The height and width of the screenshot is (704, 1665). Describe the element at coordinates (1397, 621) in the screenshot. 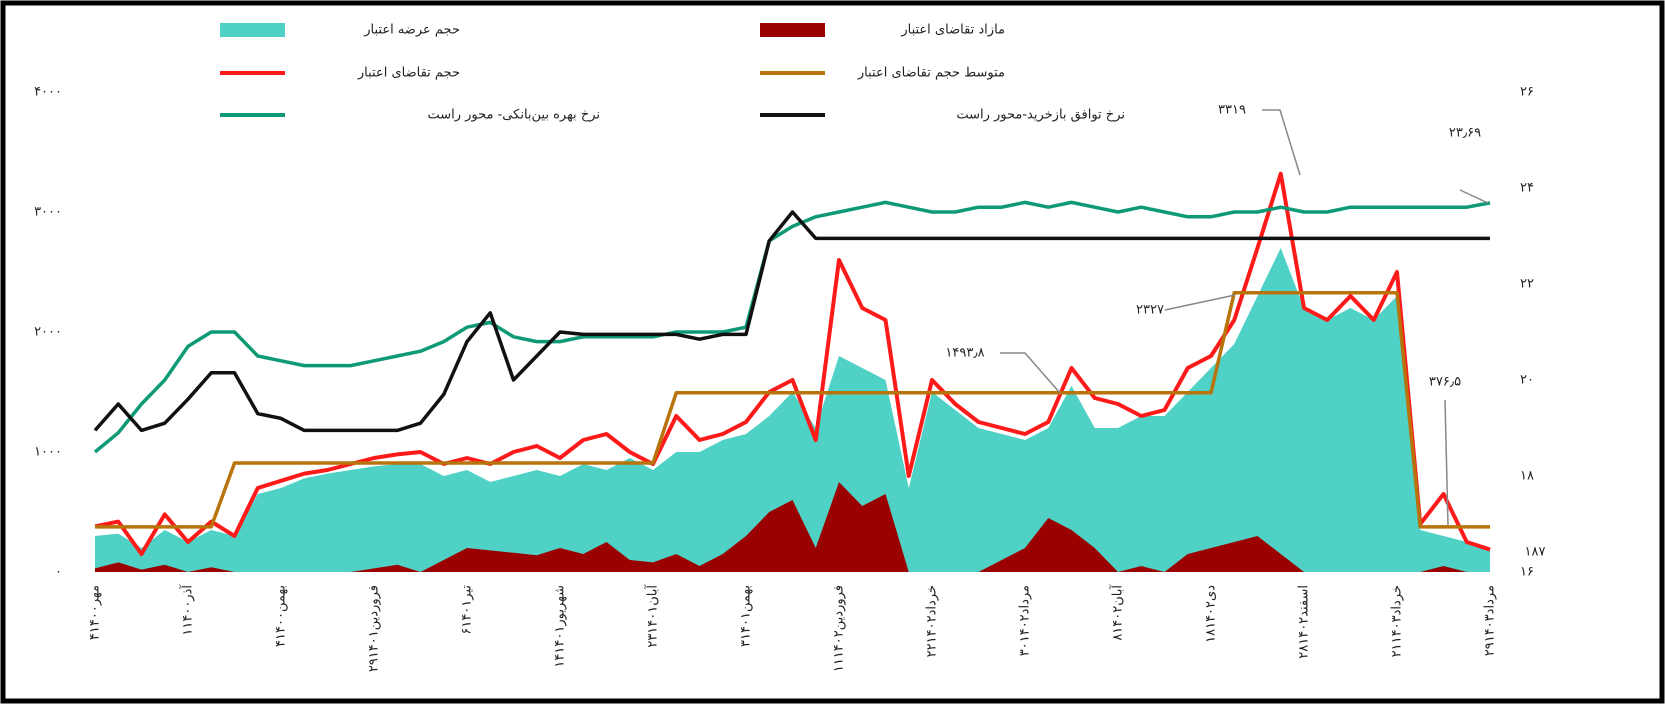

I see `x-tick-label: ۲۱خرداد۱۴۰۳` at that location.